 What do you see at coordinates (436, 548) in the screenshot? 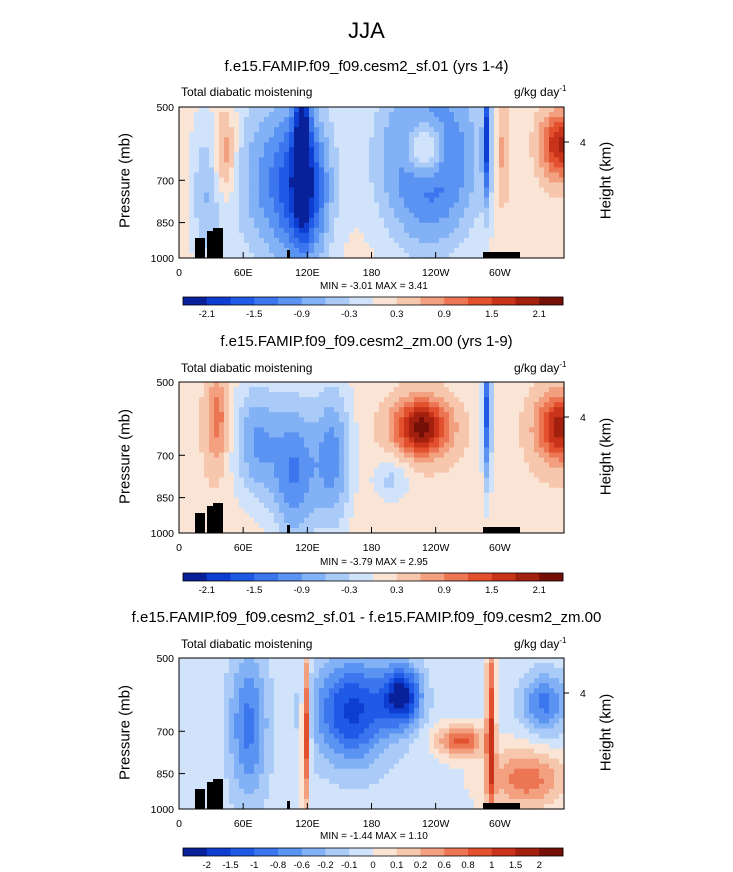
I see `x-tick-label: 120W` at bounding box center [436, 548].